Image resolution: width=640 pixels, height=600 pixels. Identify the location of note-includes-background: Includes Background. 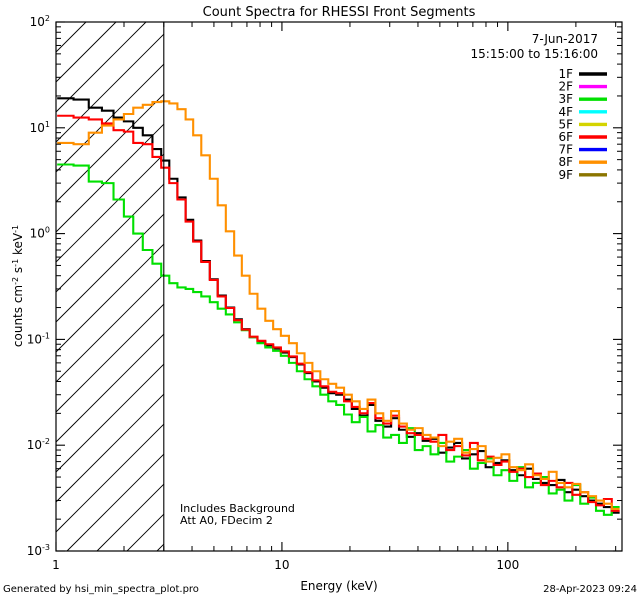
(237, 508).